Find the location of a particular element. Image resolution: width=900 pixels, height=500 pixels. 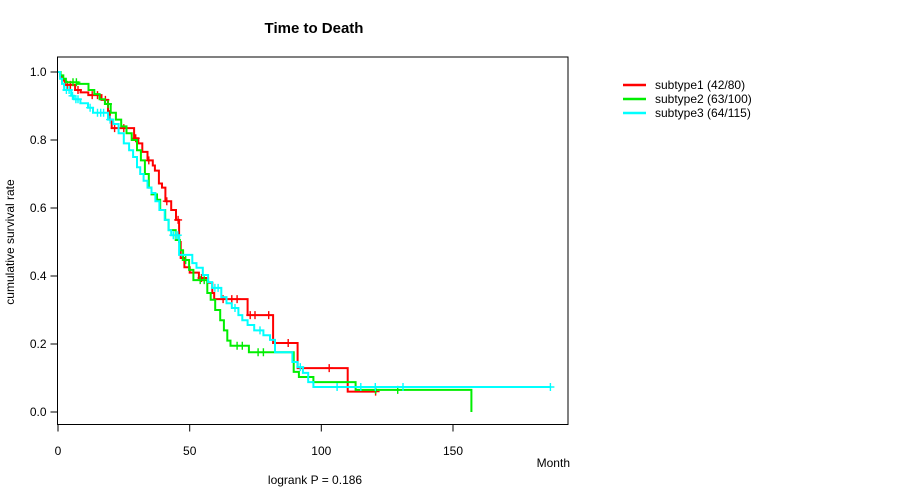

legend-label: subtype3 (64/115) is located at coordinates (703, 113).